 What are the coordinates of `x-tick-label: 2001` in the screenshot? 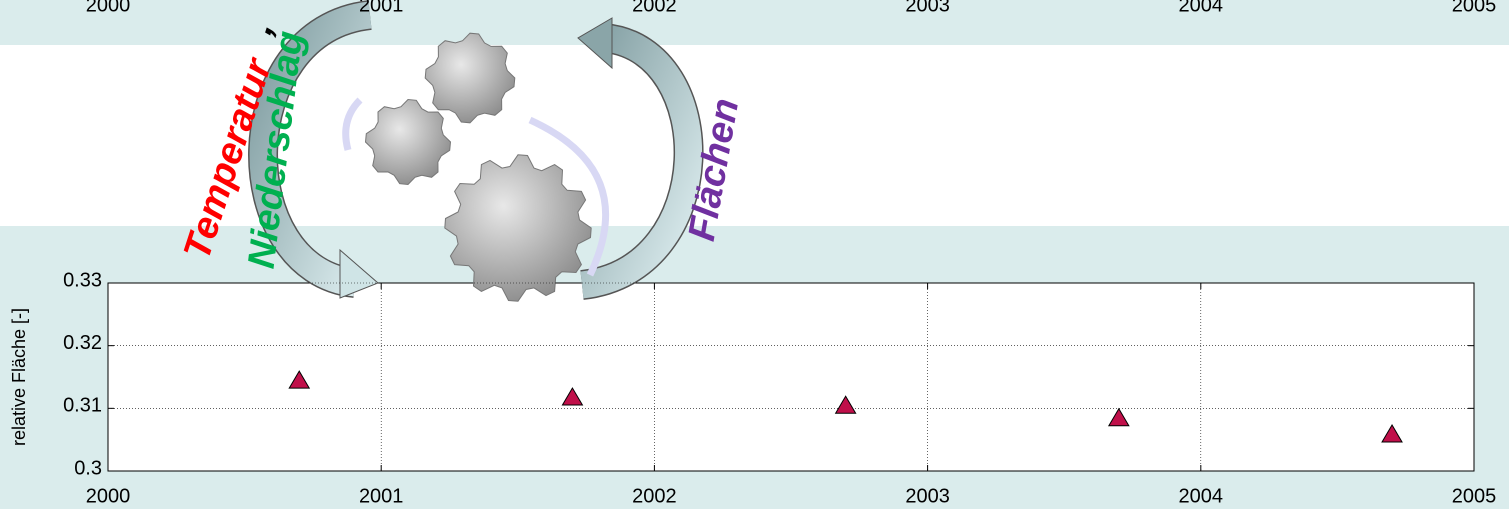 It's located at (381, 496).